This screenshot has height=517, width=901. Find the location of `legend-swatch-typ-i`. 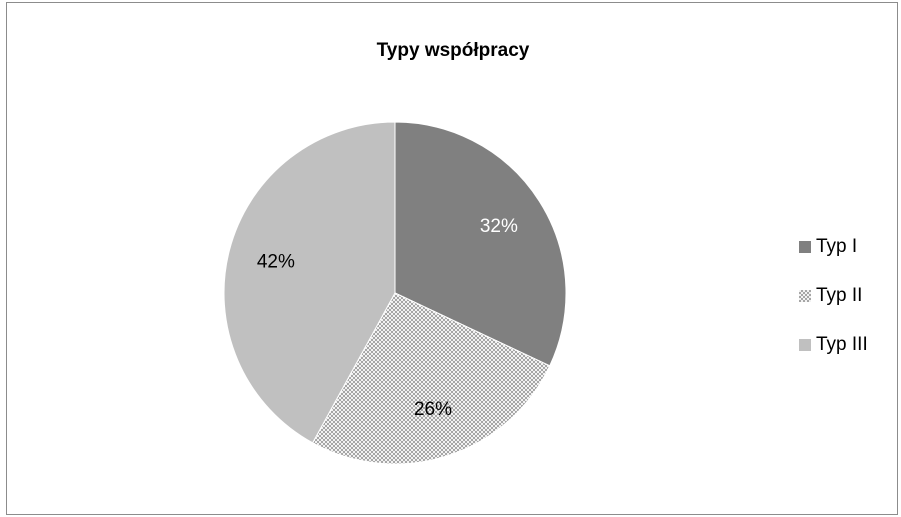

legend-swatch-typ-i is located at coordinates (805, 246).